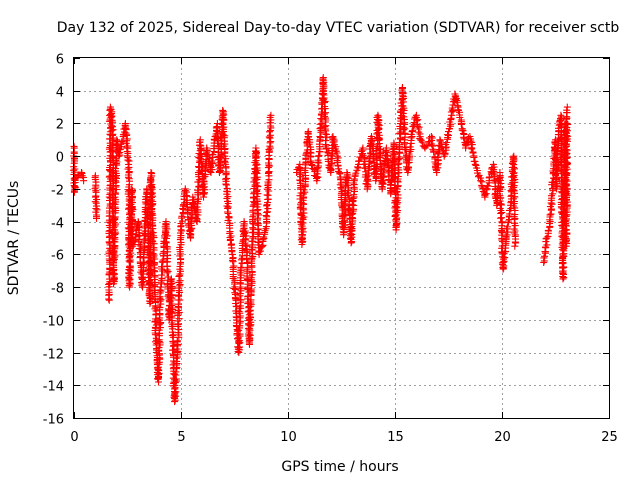  I want to click on y-tick-label: -10, so click(53, 322).